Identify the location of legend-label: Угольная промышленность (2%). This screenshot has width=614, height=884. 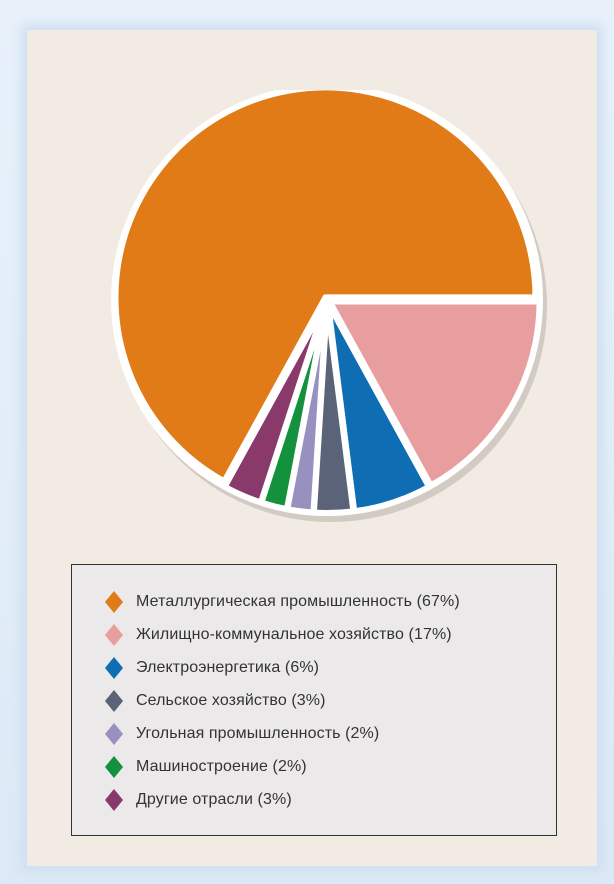
(258, 733).